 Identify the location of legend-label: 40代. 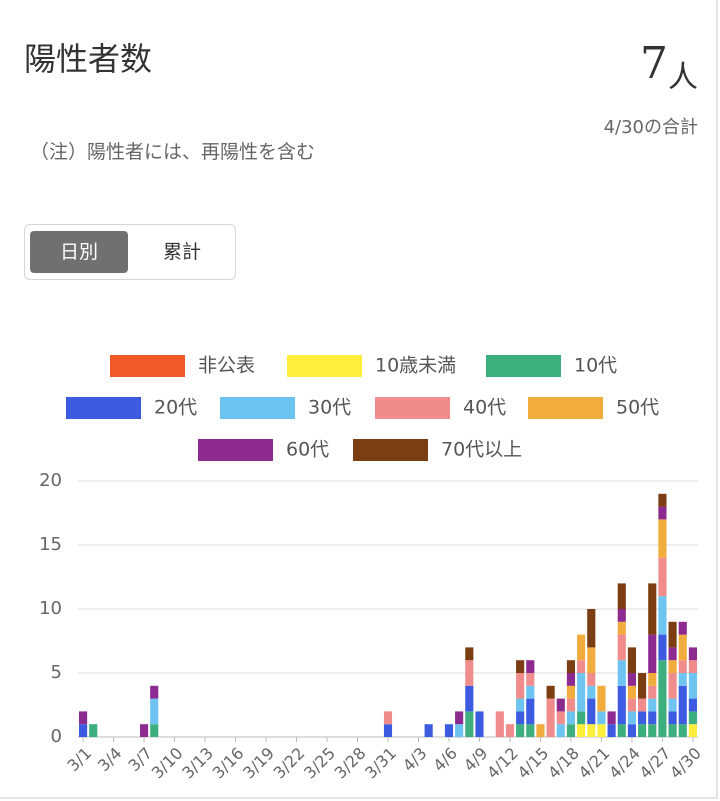
(484, 408).